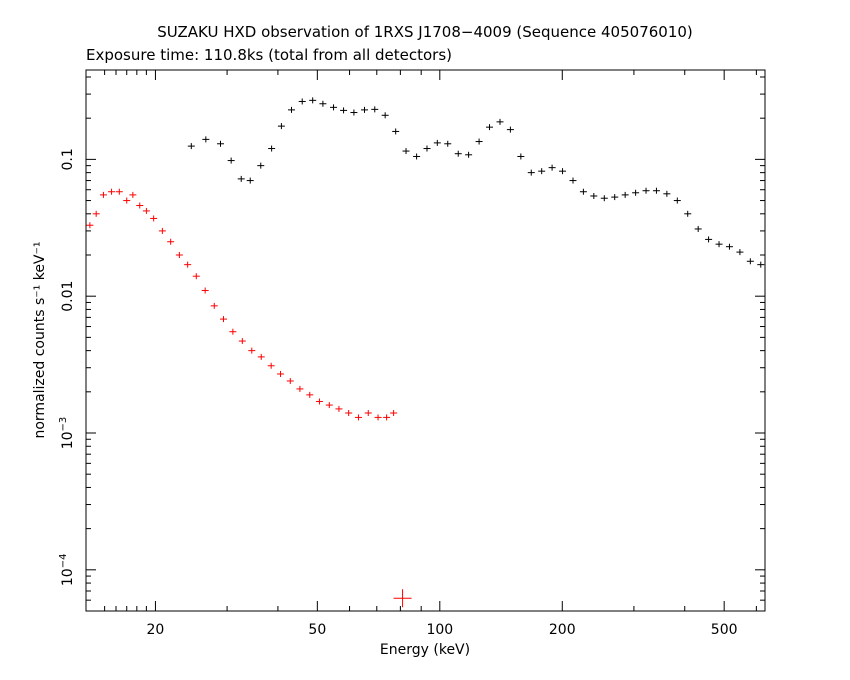 The width and height of the screenshot is (850, 680). Describe the element at coordinates (562, 630) in the screenshot. I see `x-tick-label: 200` at that location.